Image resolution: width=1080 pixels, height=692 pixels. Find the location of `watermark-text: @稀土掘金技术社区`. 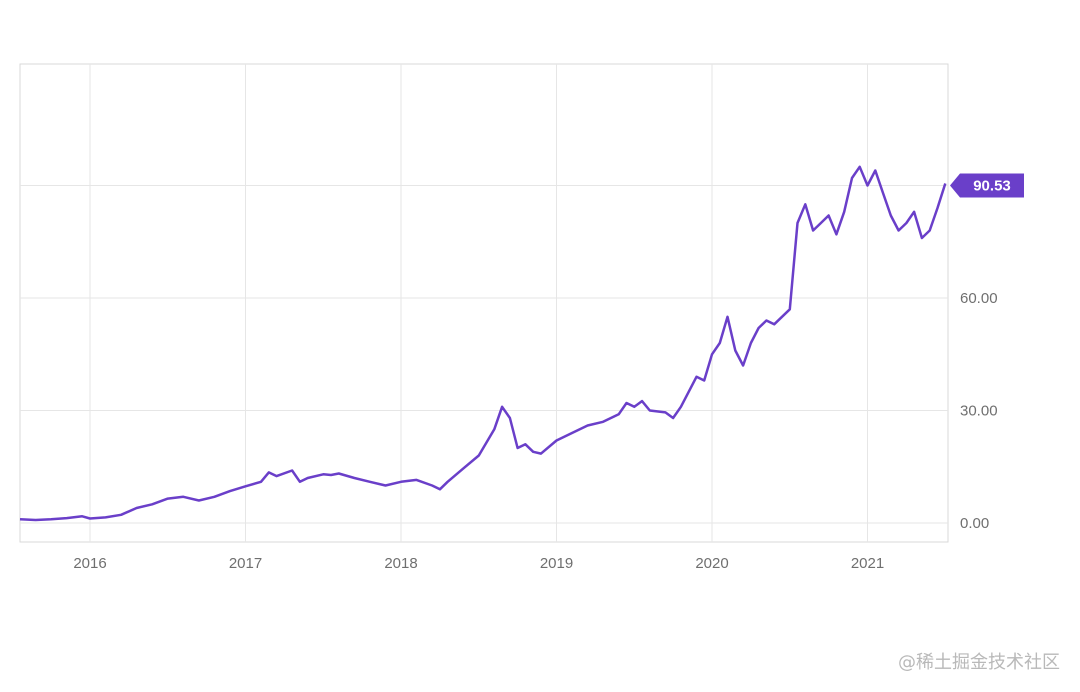

watermark-text: @稀土掘金技术社区 is located at coordinates (979, 662).